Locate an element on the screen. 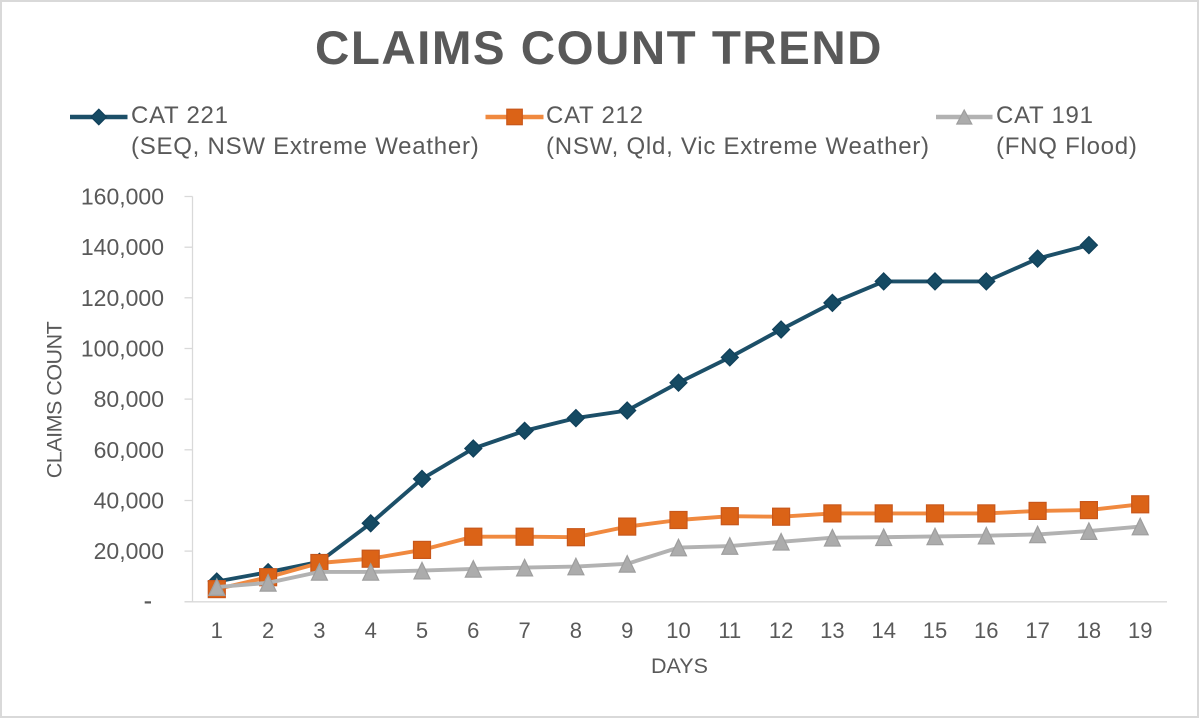  svg-text: (SEQ, NSW Extreme Weather) is located at coordinates (305, 146).